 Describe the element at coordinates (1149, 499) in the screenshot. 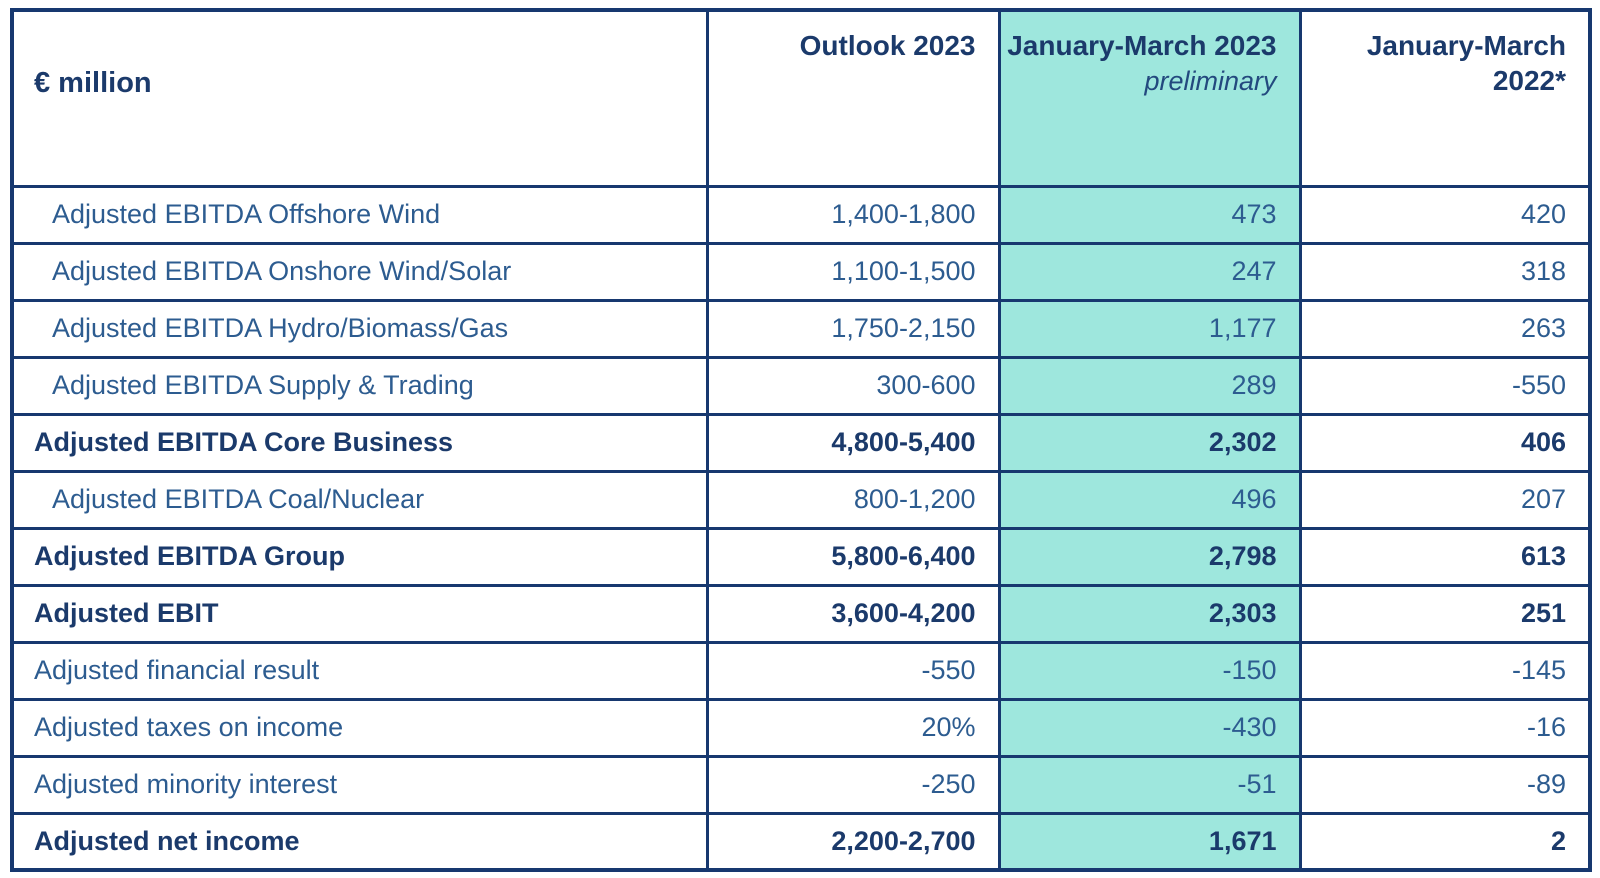

I see `q1-2023-value: 496` at that location.